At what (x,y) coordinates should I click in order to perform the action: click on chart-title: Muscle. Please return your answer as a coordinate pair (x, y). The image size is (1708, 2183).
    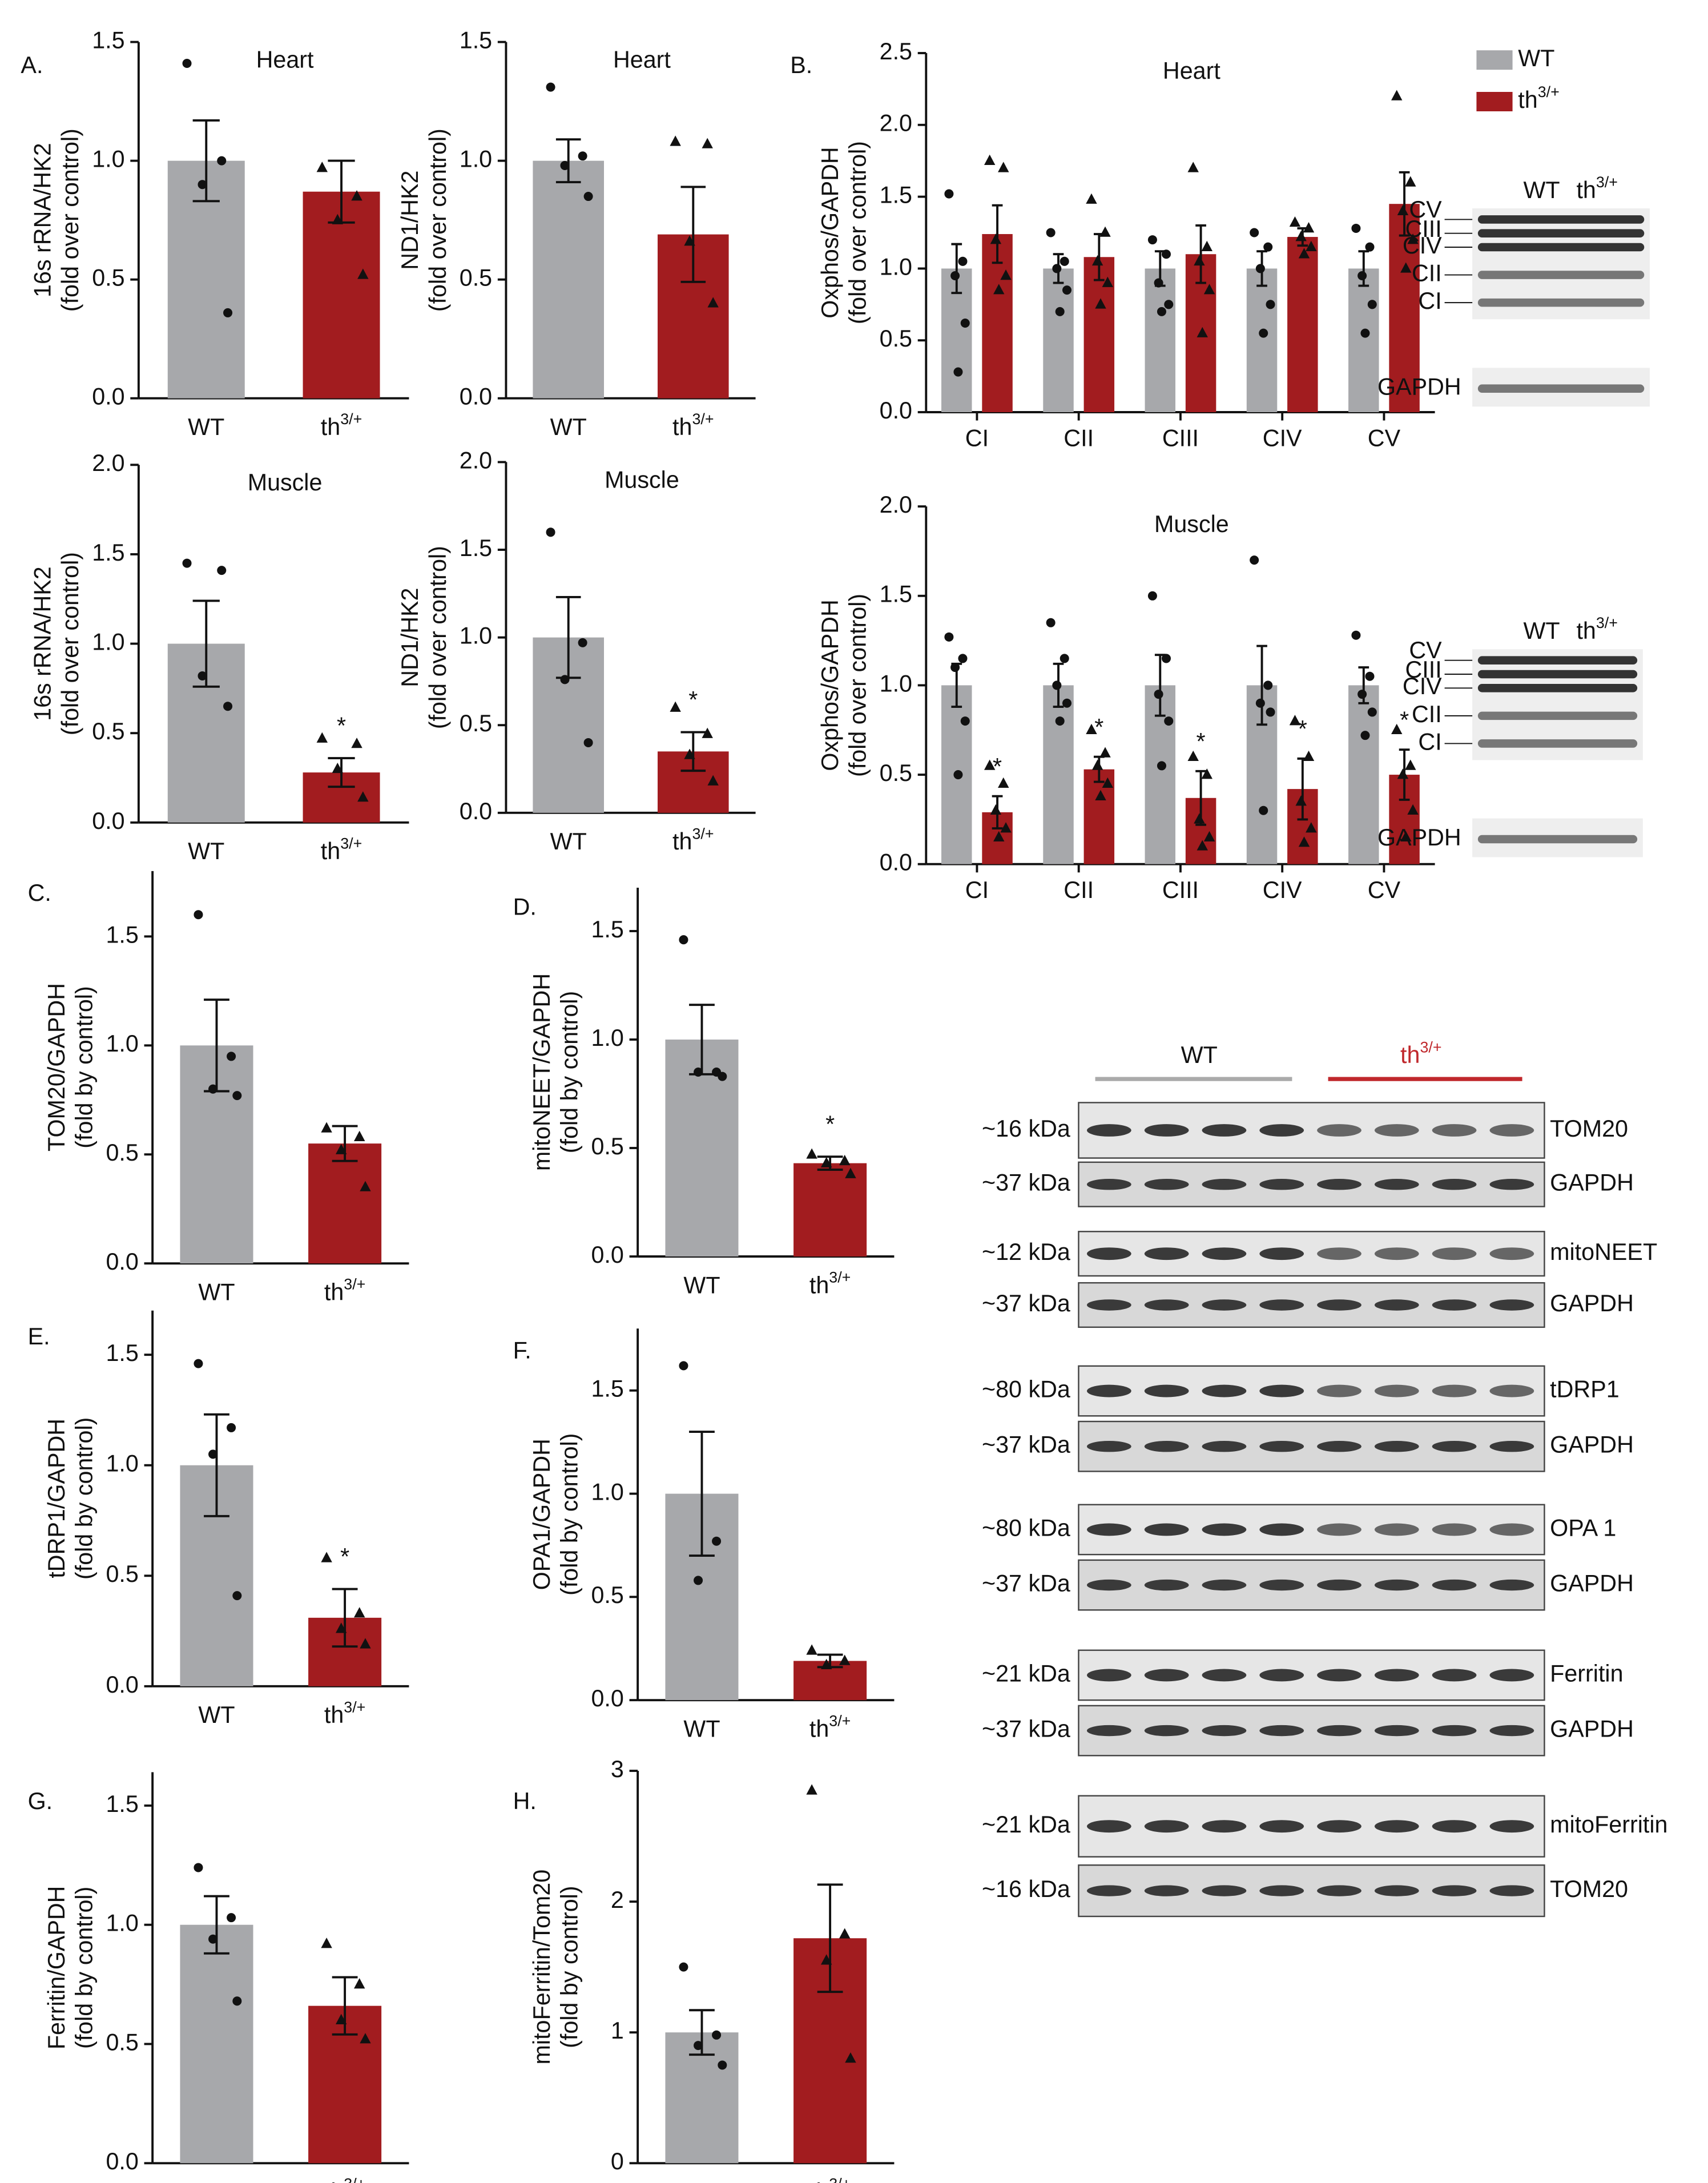
    Looking at the image, I should click on (642, 479).